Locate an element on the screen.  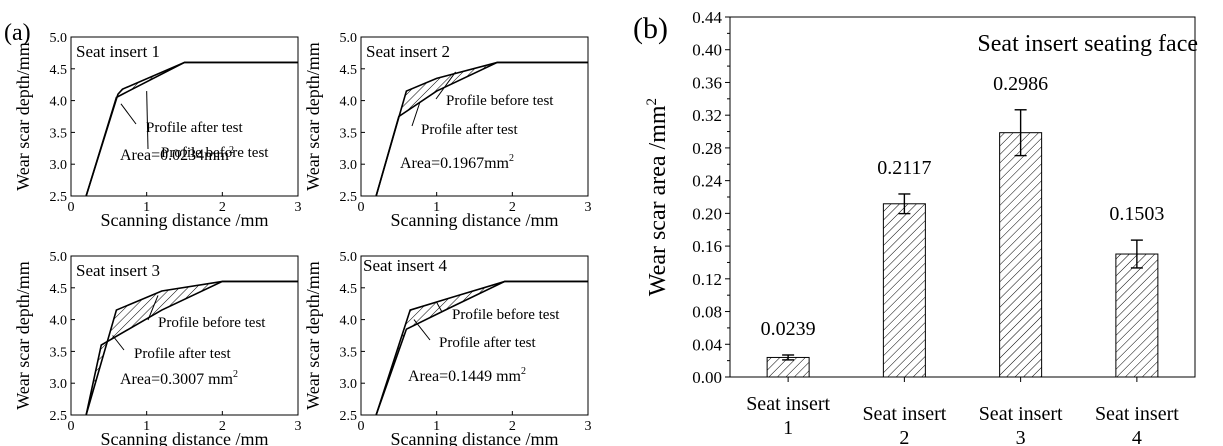
bar-value-label: 0.0239 is located at coordinates (788, 329).